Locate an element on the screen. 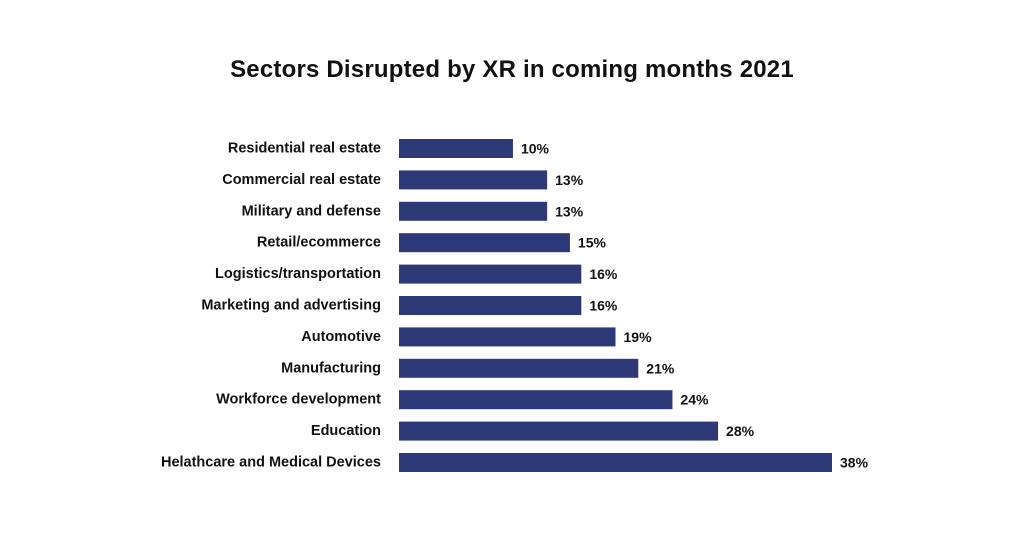 This screenshot has width=1024, height=536. value-label: 19% is located at coordinates (638, 337).